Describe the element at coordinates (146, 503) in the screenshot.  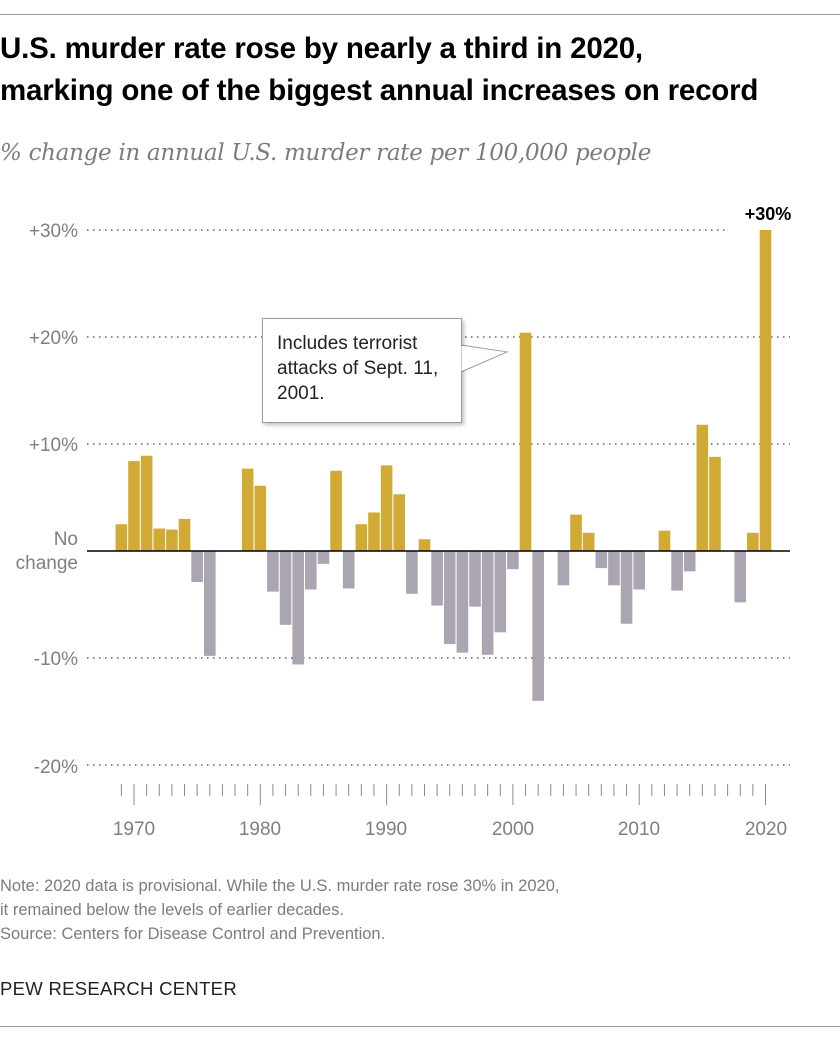
I see `bar-1971` at that location.